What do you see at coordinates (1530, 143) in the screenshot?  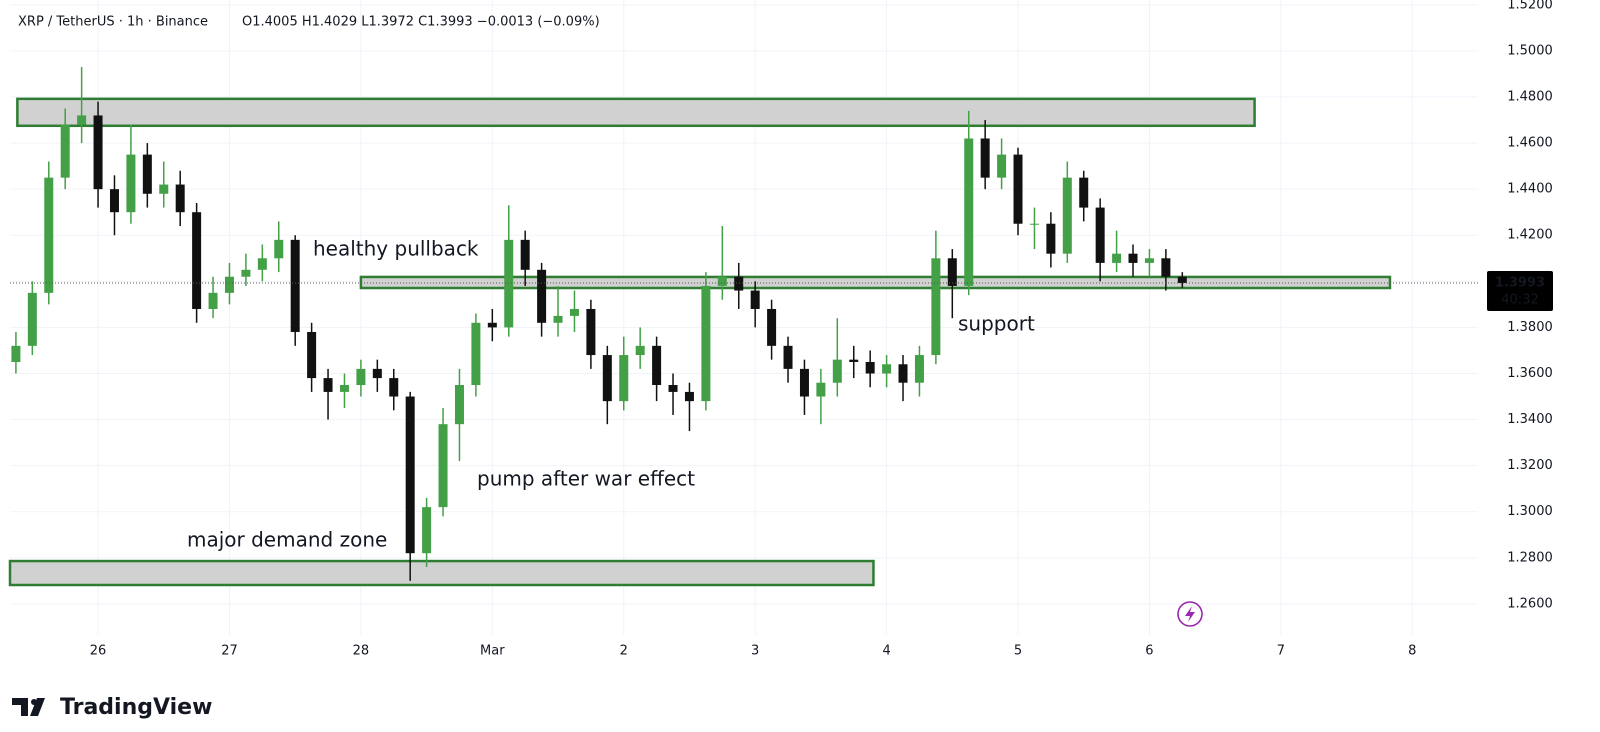 I see `y-tick-label: 1.4600` at bounding box center [1530, 143].